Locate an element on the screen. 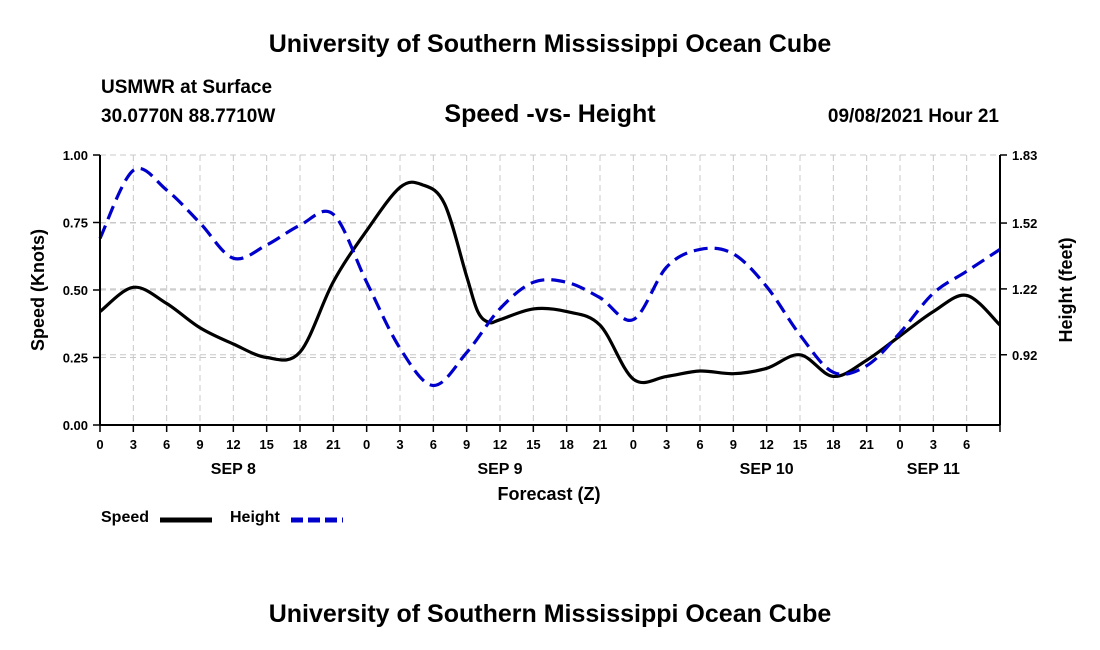 The height and width of the screenshot is (650, 1100). y-tick-label-left: 0.50 is located at coordinates (75, 290).